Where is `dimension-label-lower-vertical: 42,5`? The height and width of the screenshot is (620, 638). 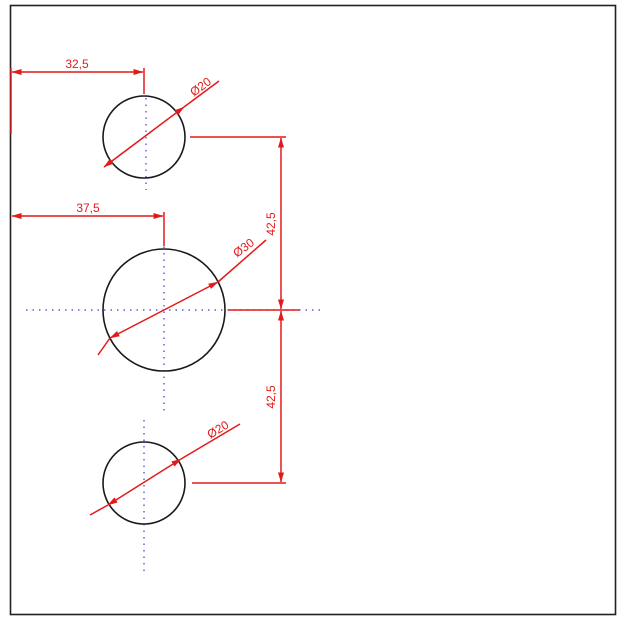
dimension-label-lower-vertical: 42,5 is located at coordinates (271, 397).